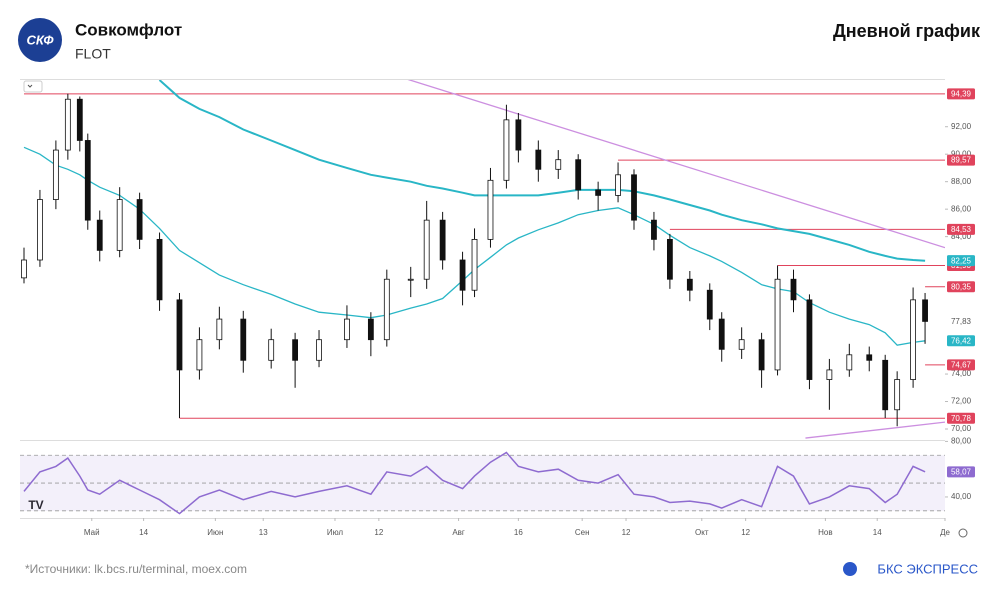 This screenshot has width=1000, height=615. What do you see at coordinates (335, 532) in the screenshot?
I see `x-tick-label: Июл` at bounding box center [335, 532].